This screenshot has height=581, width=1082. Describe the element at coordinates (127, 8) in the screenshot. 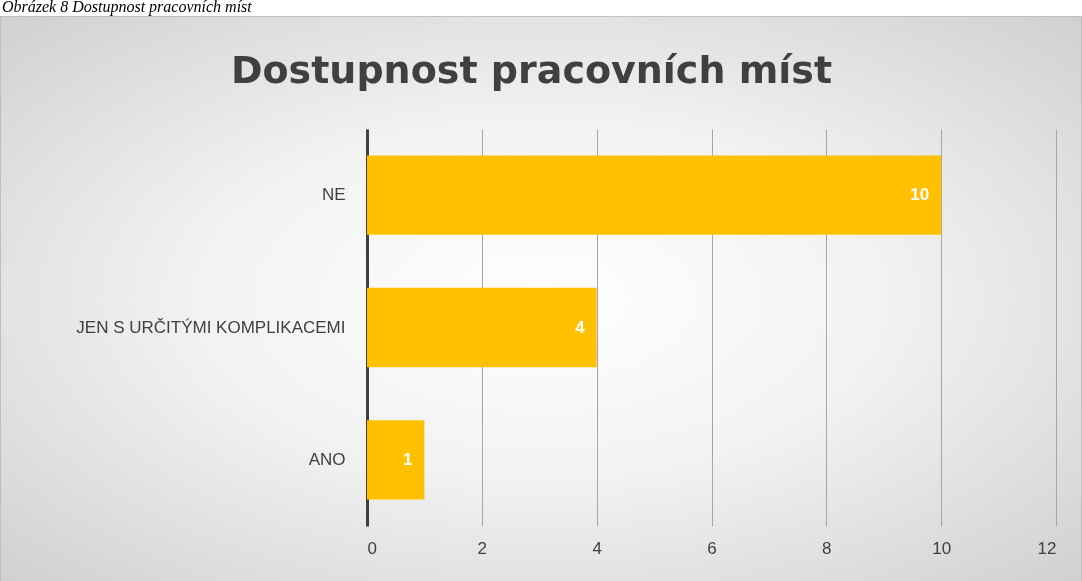

I see `text: Obrázek 8 Dostupnost pracovních míst` at that location.